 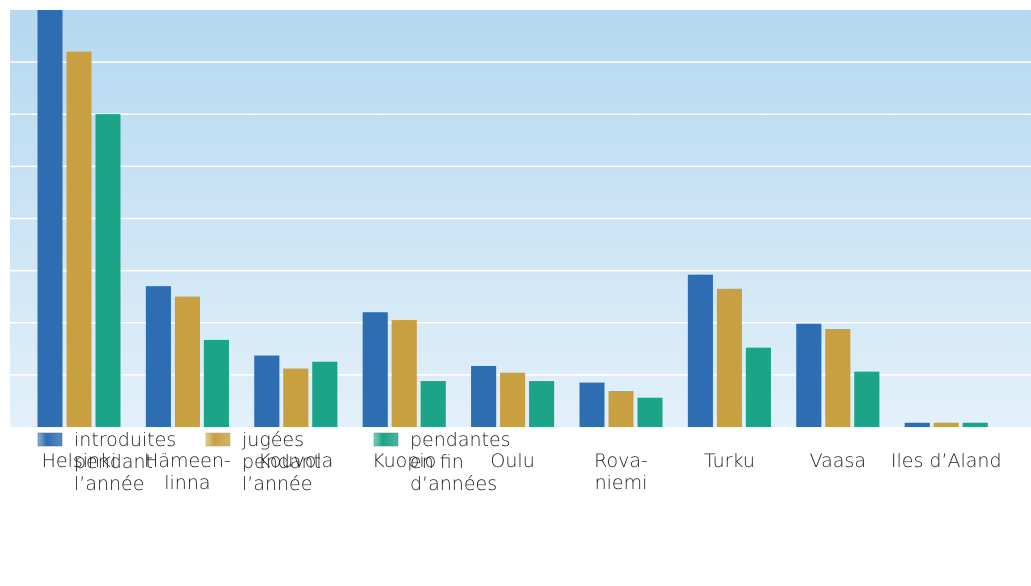 I want to click on x-tick-label: Turku, so click(x=729, y=461).